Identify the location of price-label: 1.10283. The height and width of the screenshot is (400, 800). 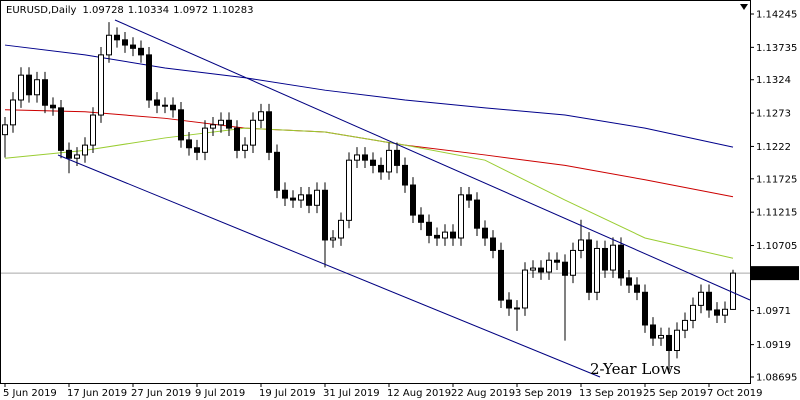
(774, 274).